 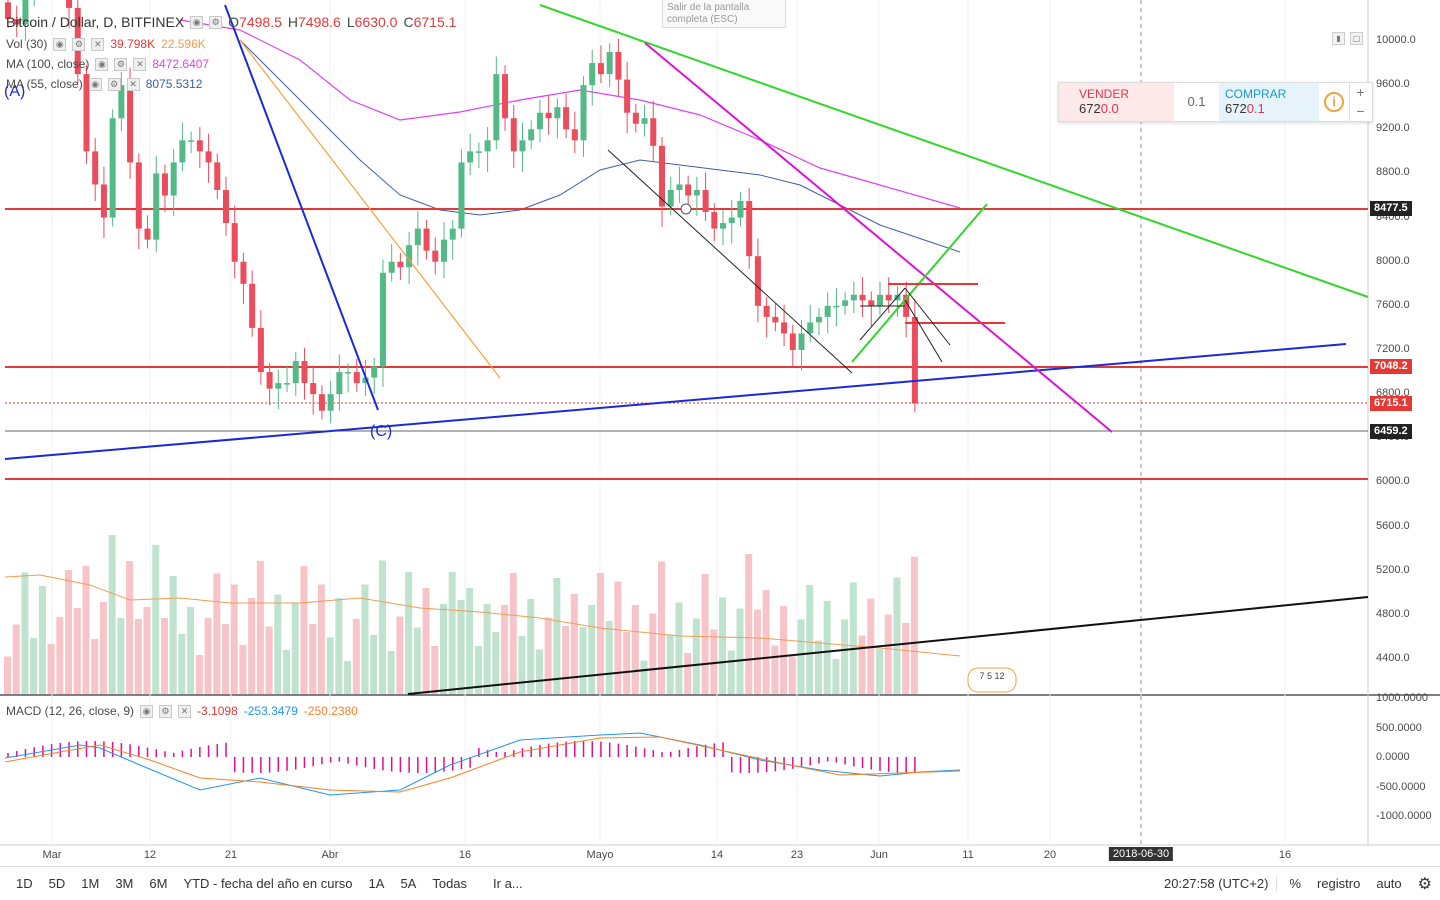 What do you see at coordinates (1338, 38) in the screenshot?
I see `restore-icon: ▮` at bounding box center [1338, 38].